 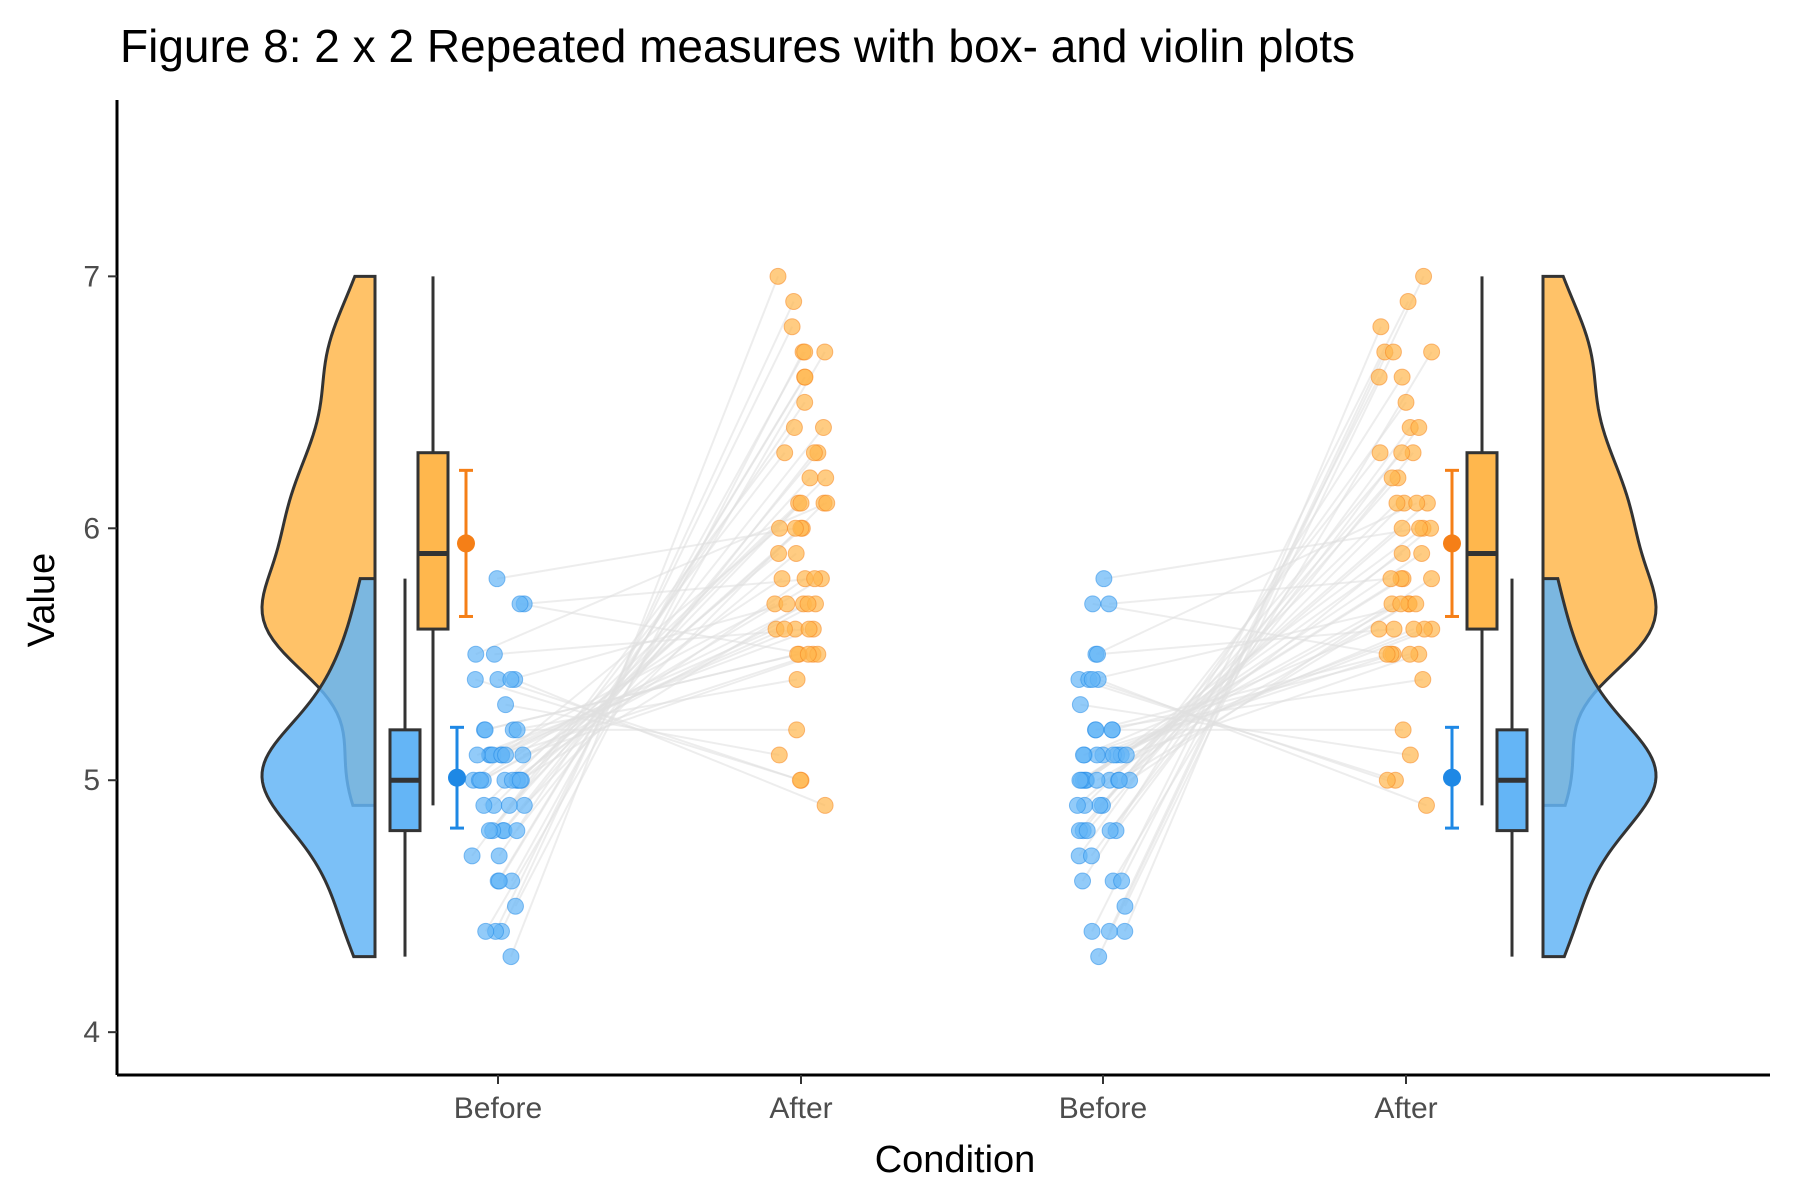 What do you see at coordinates (318, 768) in the screenshot?
I see `violin-before-left` at bounding box center [318, 768].